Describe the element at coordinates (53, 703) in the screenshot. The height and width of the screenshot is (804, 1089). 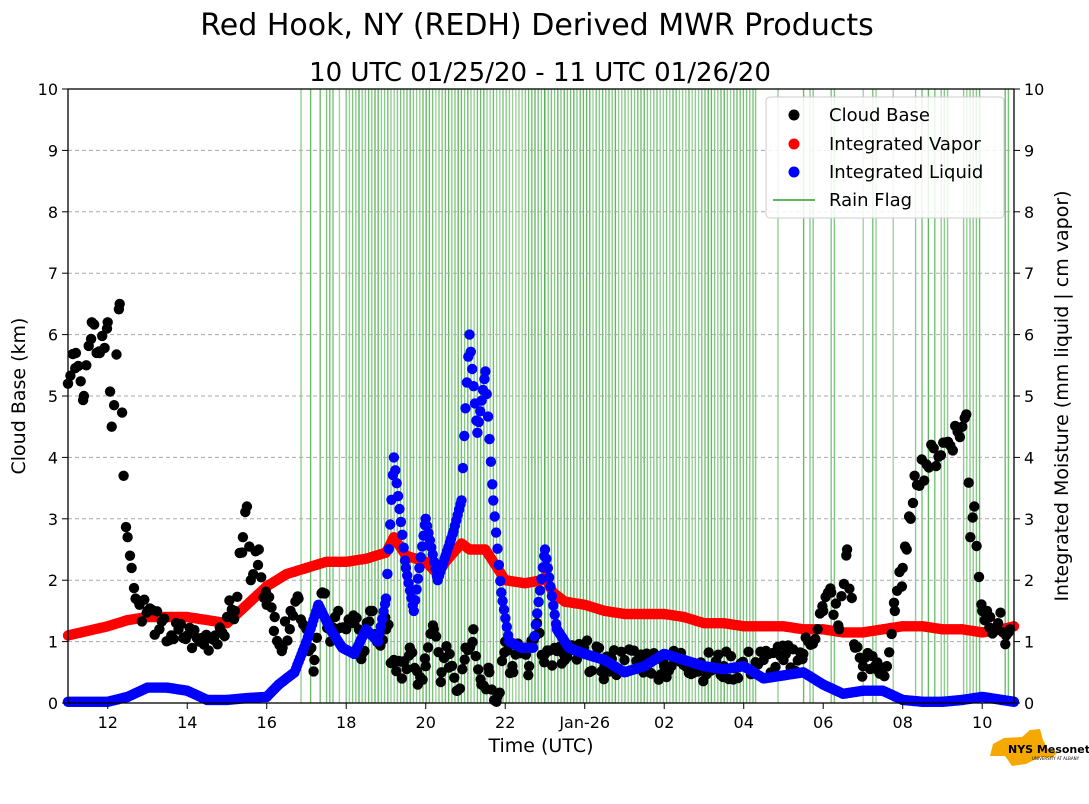
I see `y-left-tick-label: 0` at that location.